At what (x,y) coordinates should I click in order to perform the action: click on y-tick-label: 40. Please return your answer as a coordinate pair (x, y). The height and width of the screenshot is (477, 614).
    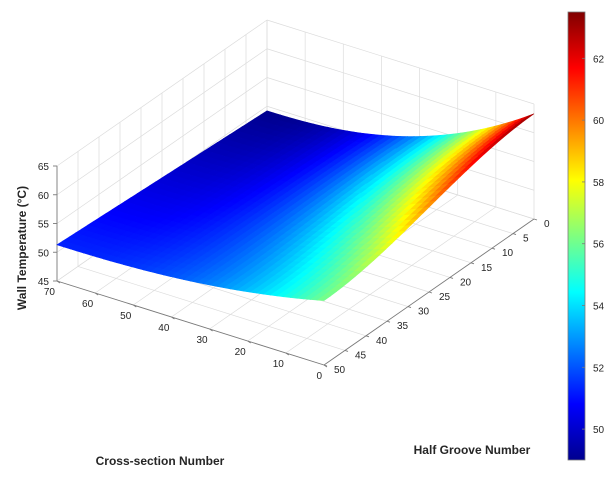
    Looking at the image, I should click on (382, 341).